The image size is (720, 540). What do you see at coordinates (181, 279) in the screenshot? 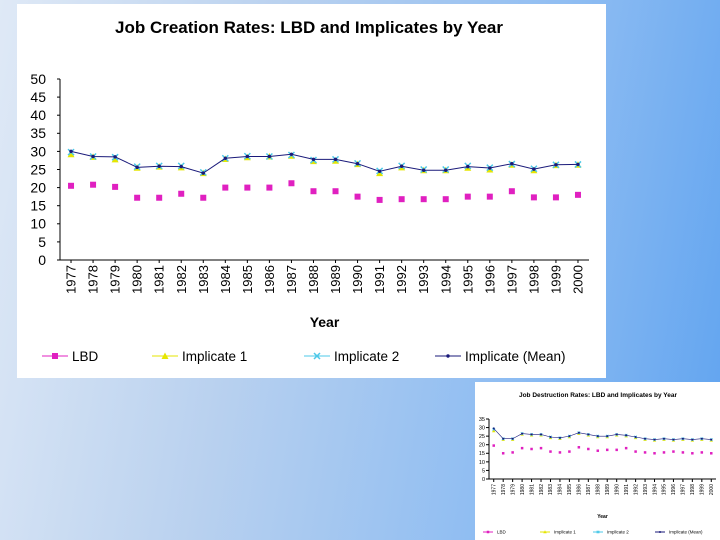
I see `creation-x-tick-label: 1982` at bounding box center [181, 279].